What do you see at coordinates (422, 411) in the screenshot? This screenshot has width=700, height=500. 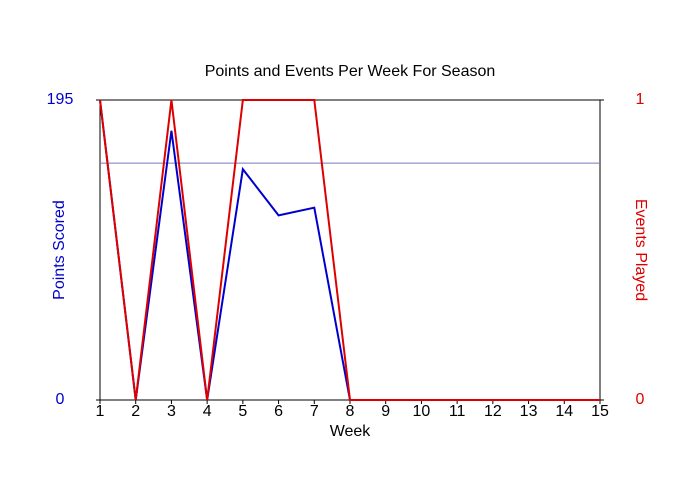 I see `x-tick-label: 10` at bounding box center [422, 411].